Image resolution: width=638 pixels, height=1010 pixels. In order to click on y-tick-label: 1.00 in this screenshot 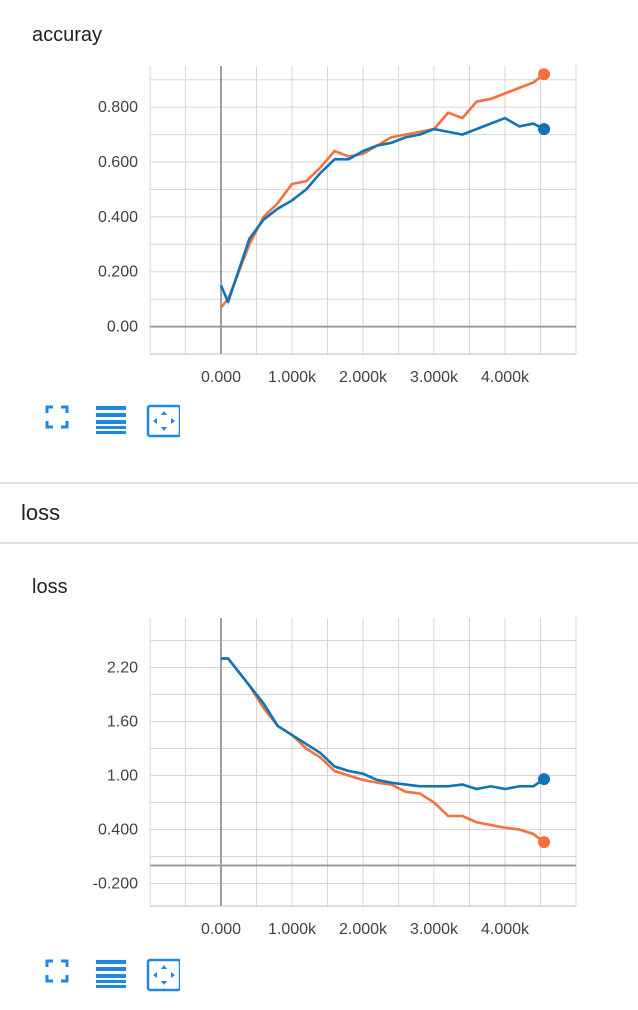, I will do `click(122, 776)`.